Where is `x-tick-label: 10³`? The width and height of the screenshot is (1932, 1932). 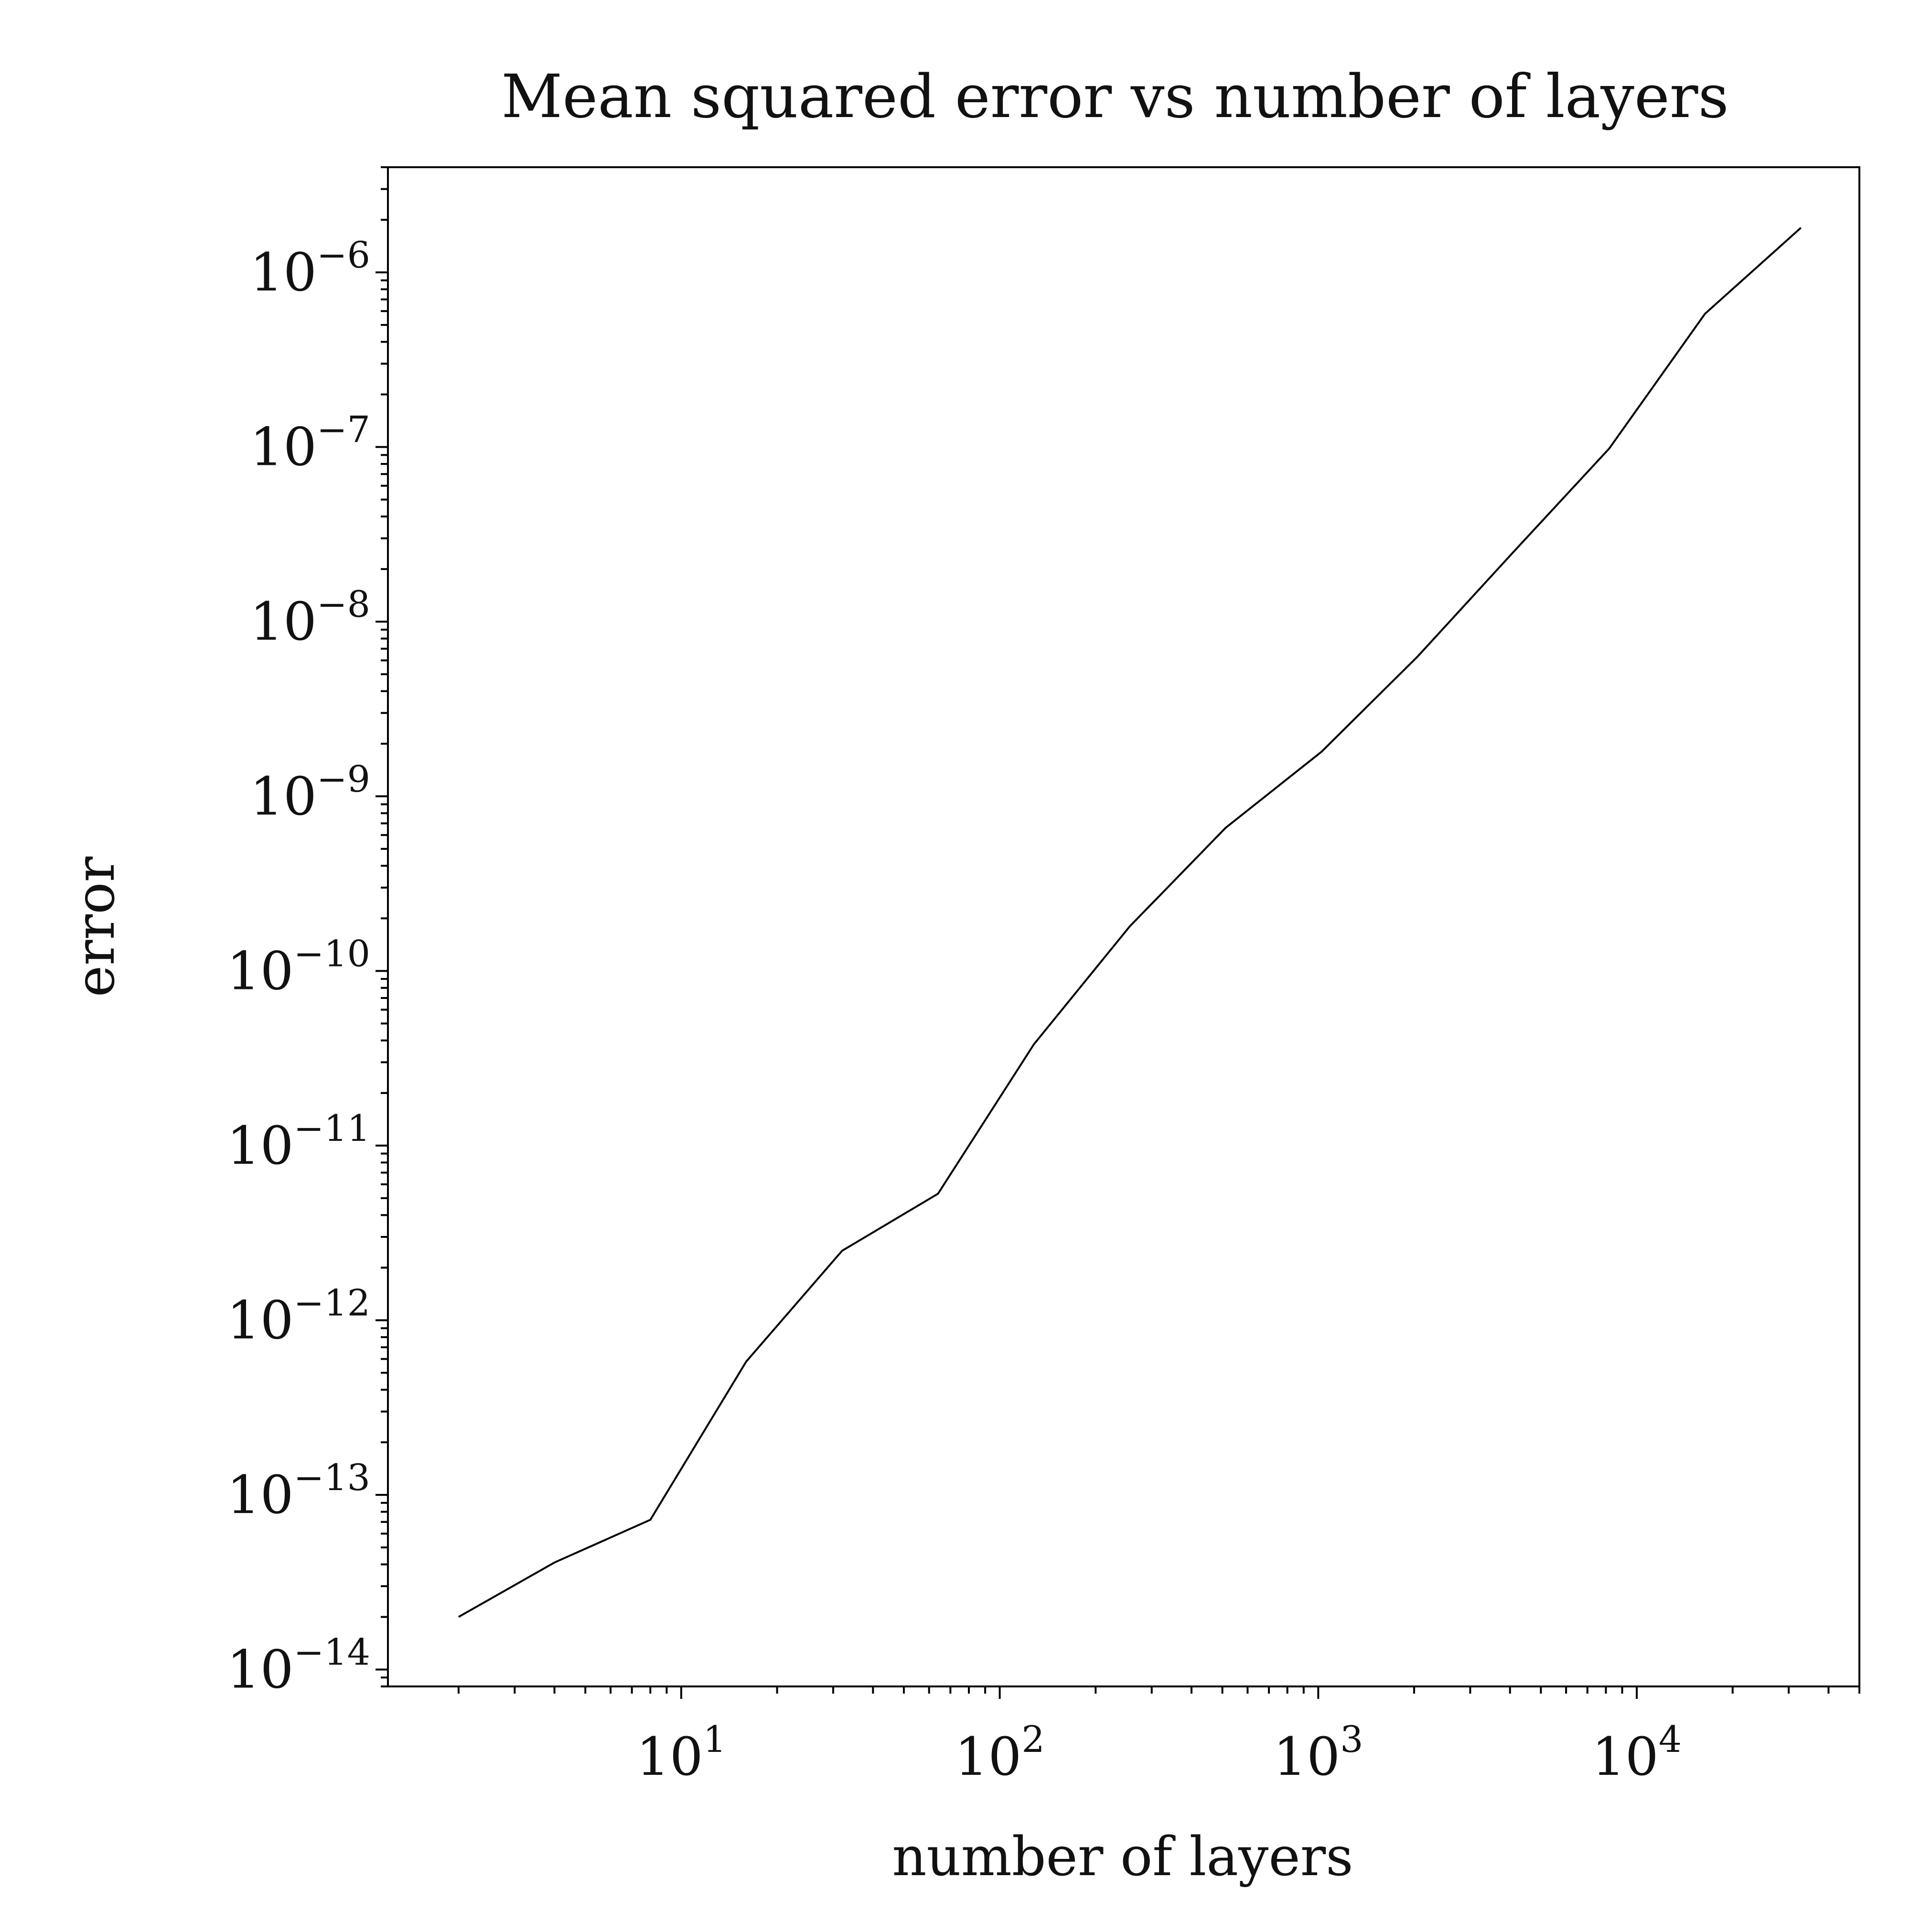 x-tick-label: 10³ is located at coordinates (1318, 1752).